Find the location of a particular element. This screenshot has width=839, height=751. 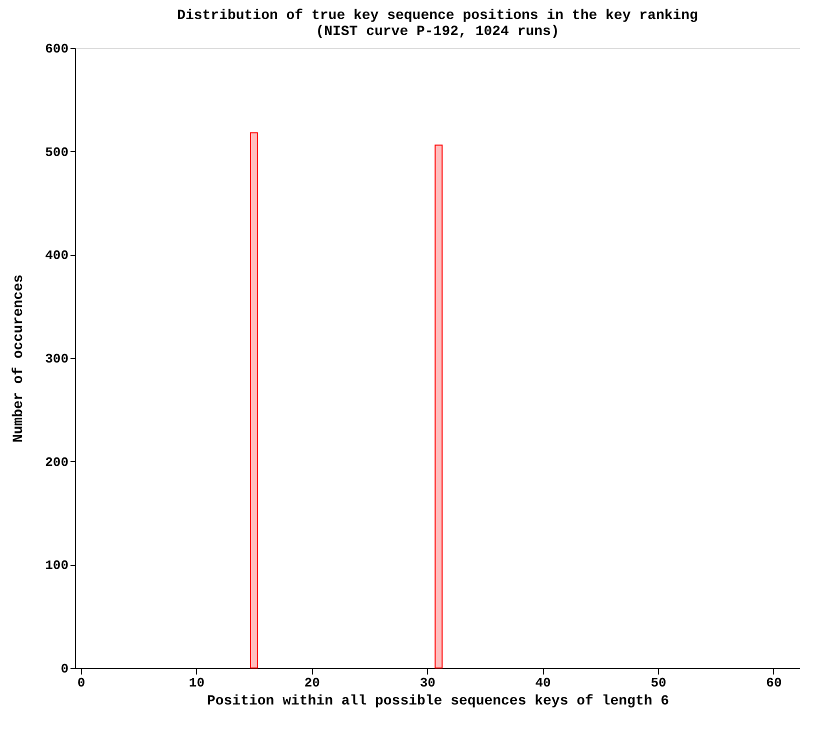

y-tick-label: 400 is located at coordinates (57, 256).